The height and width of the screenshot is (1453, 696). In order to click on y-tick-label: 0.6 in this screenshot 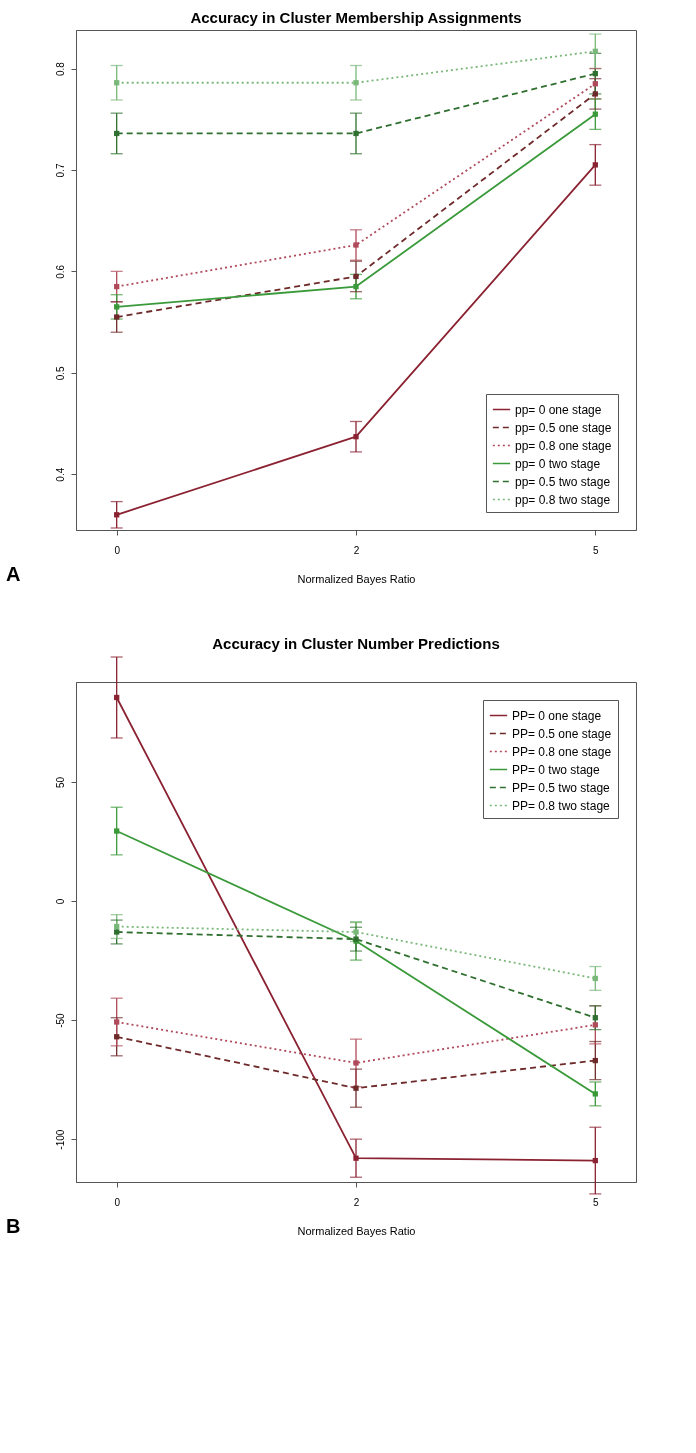, I will do `click(60, 271)`.